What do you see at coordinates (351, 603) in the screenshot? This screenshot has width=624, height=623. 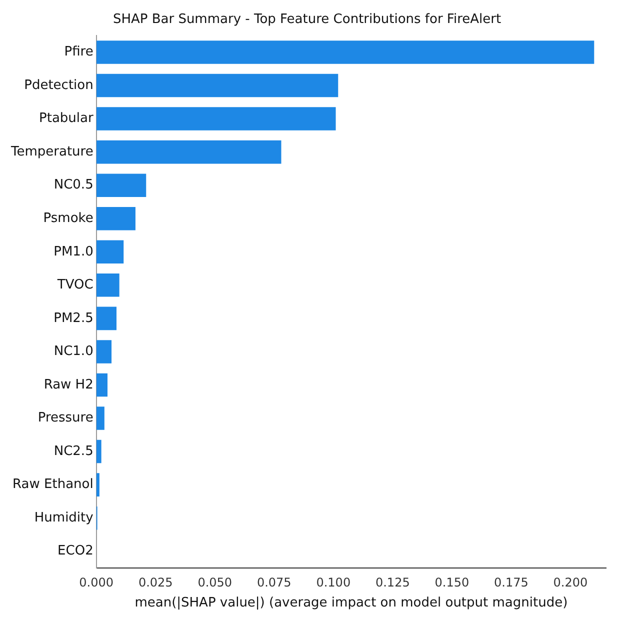 I see `x-axis-title: mean(|SHAP value|) (average impact on model output magnitude)` at bounding box center [351, 603].